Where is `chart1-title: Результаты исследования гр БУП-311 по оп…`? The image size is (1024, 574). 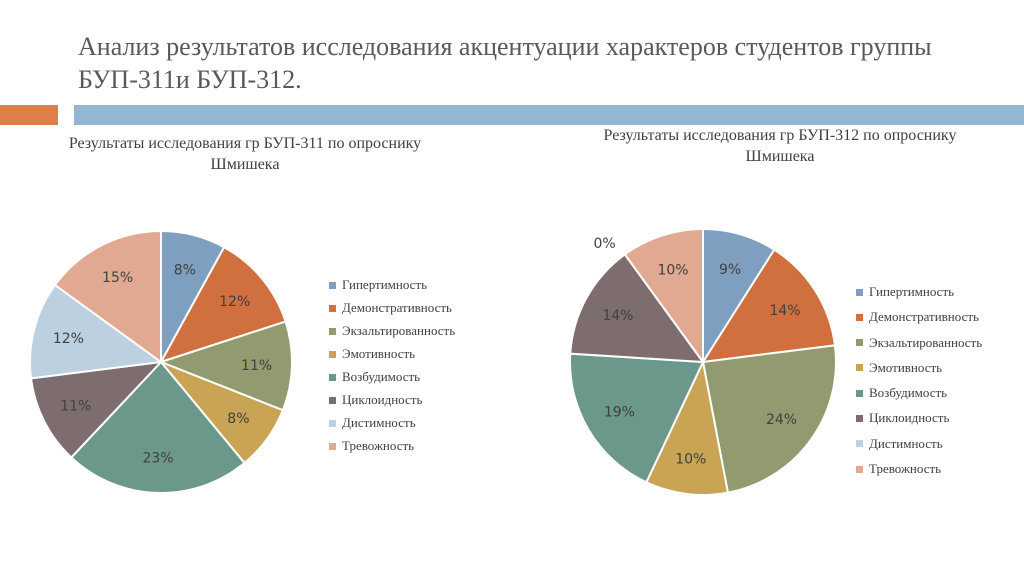 chart1-title: Результаты исследования гр БУП-311 по оп… is located at coordinates (245, 154).